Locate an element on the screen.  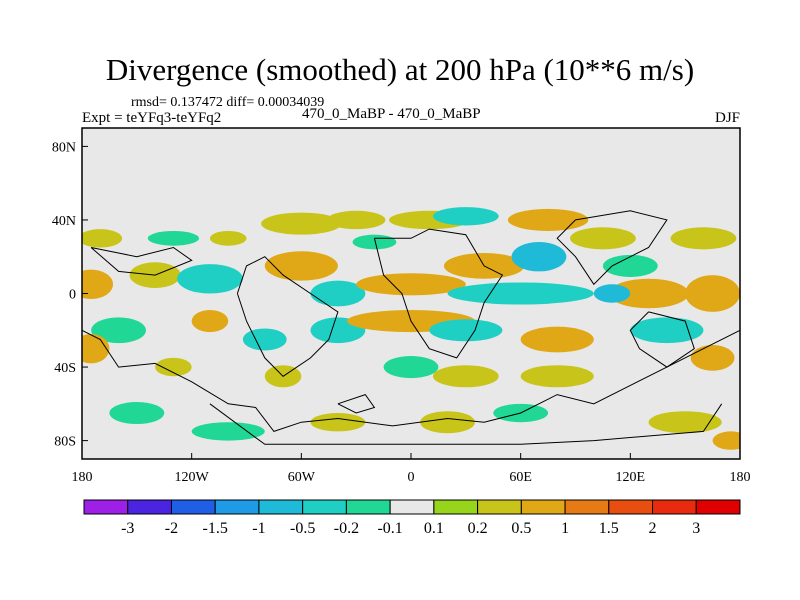
x-tick-label-2: 60W is located at coordinates (302, 477).